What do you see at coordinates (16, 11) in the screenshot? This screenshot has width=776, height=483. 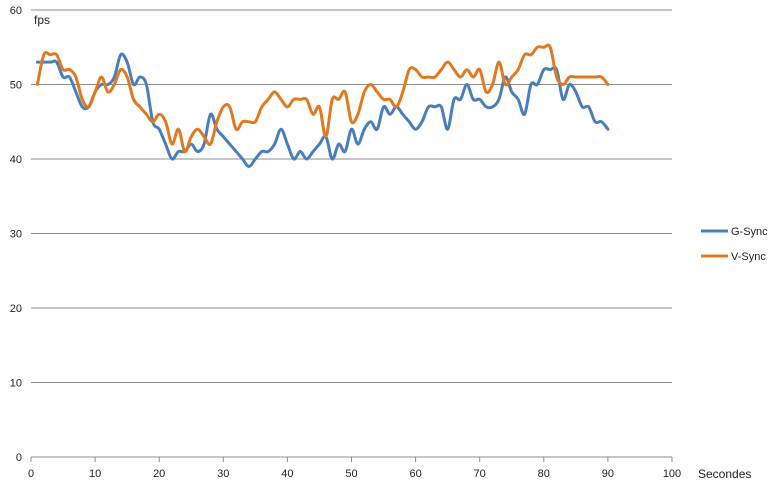 I see `y-tick-label: 60` at bounding box center [16, 11].